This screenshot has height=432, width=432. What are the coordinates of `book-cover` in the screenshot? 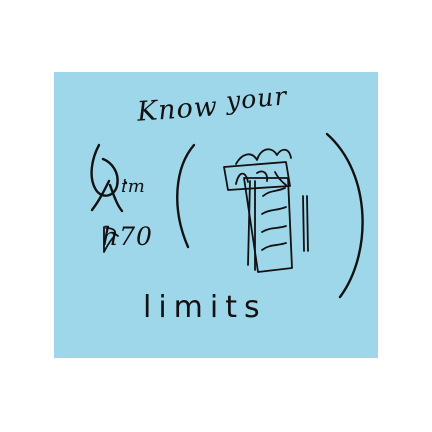 It's located at (257, 176).